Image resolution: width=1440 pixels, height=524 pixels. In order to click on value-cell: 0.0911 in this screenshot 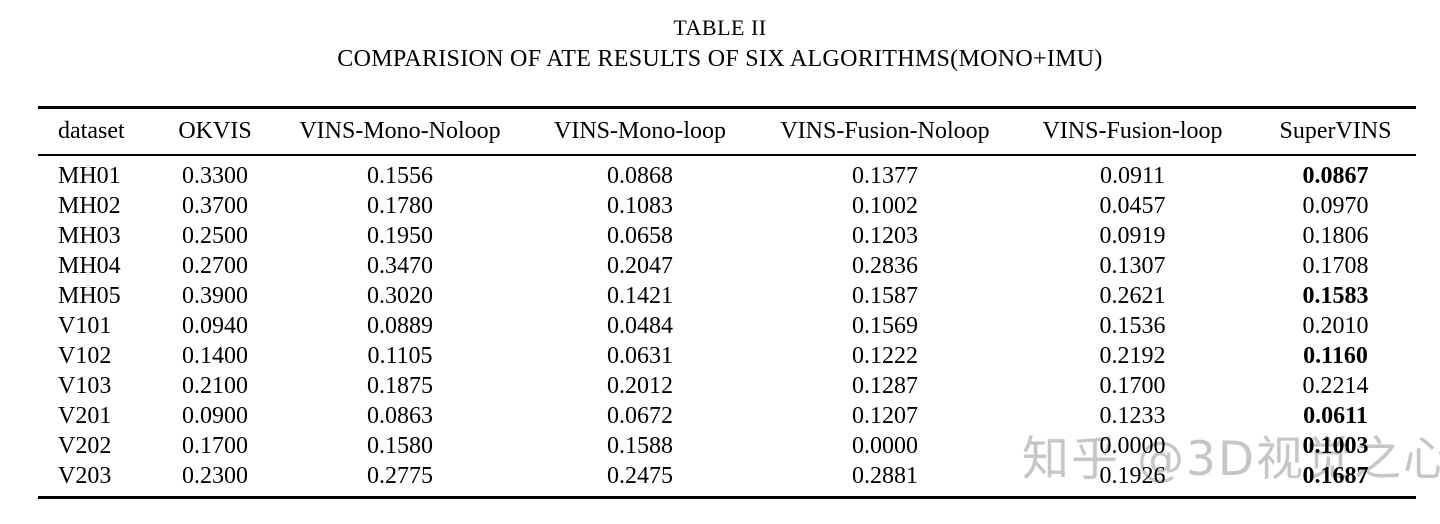, I will do `click(1132, 176)`.